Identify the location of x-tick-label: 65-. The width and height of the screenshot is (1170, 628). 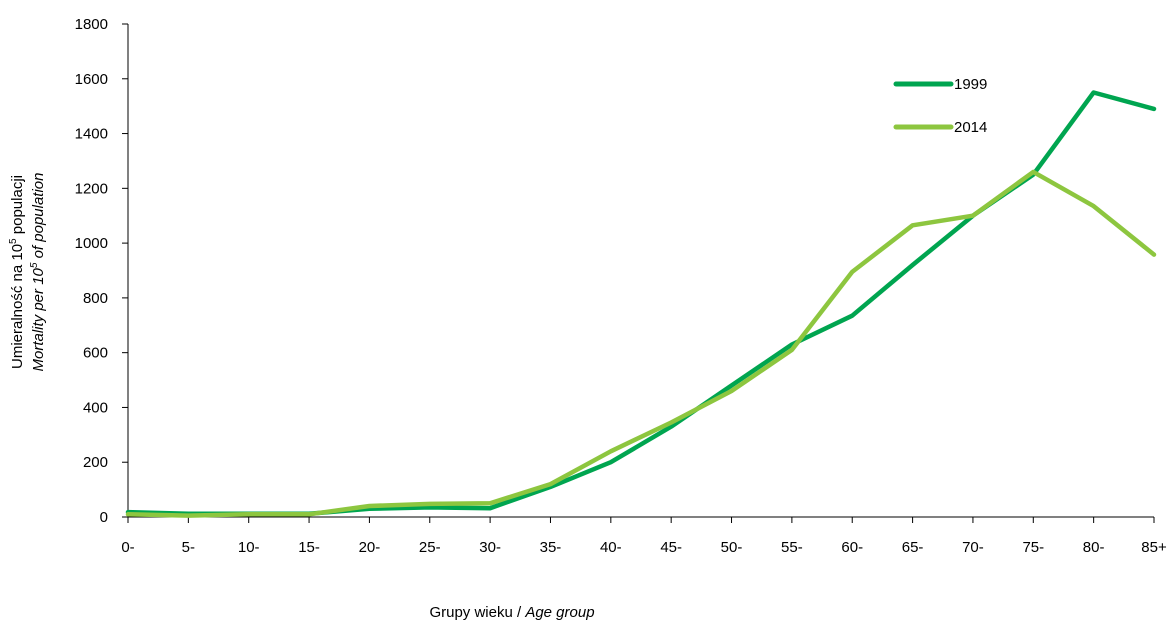
(913, 547).